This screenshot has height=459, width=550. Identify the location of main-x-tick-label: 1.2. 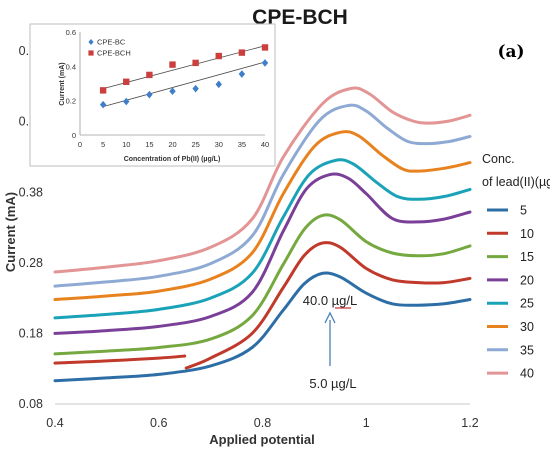
(469, 423).